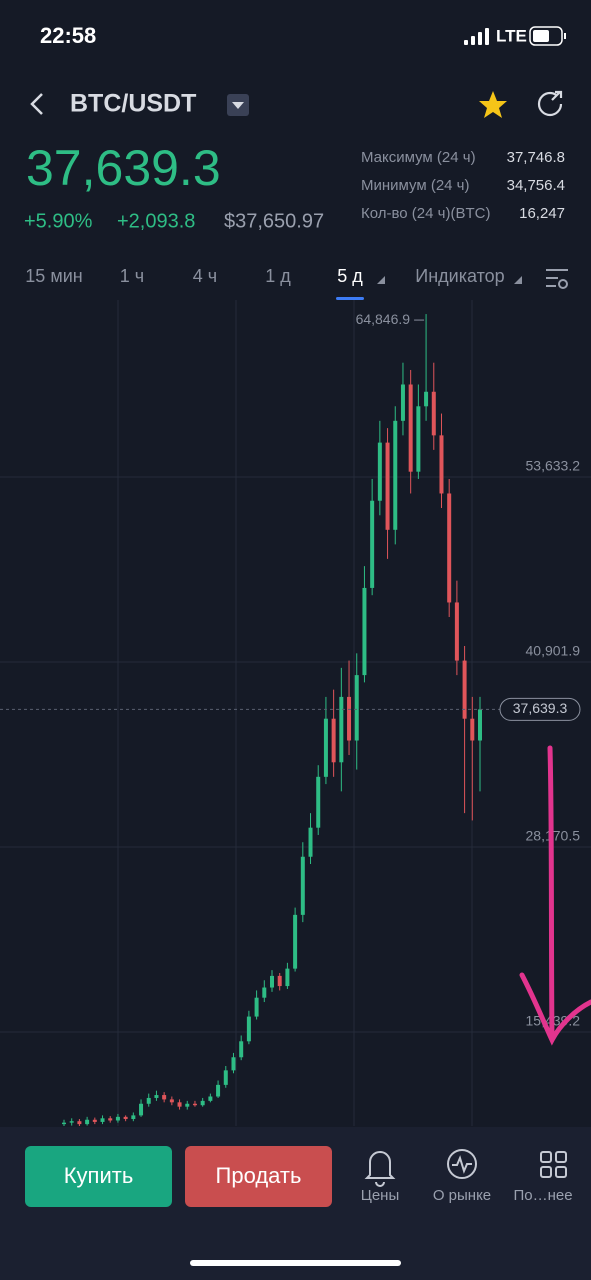 The image size is (591, 1280). I want to click on stat-label: Минимум (24 ч), so click(415, 185).